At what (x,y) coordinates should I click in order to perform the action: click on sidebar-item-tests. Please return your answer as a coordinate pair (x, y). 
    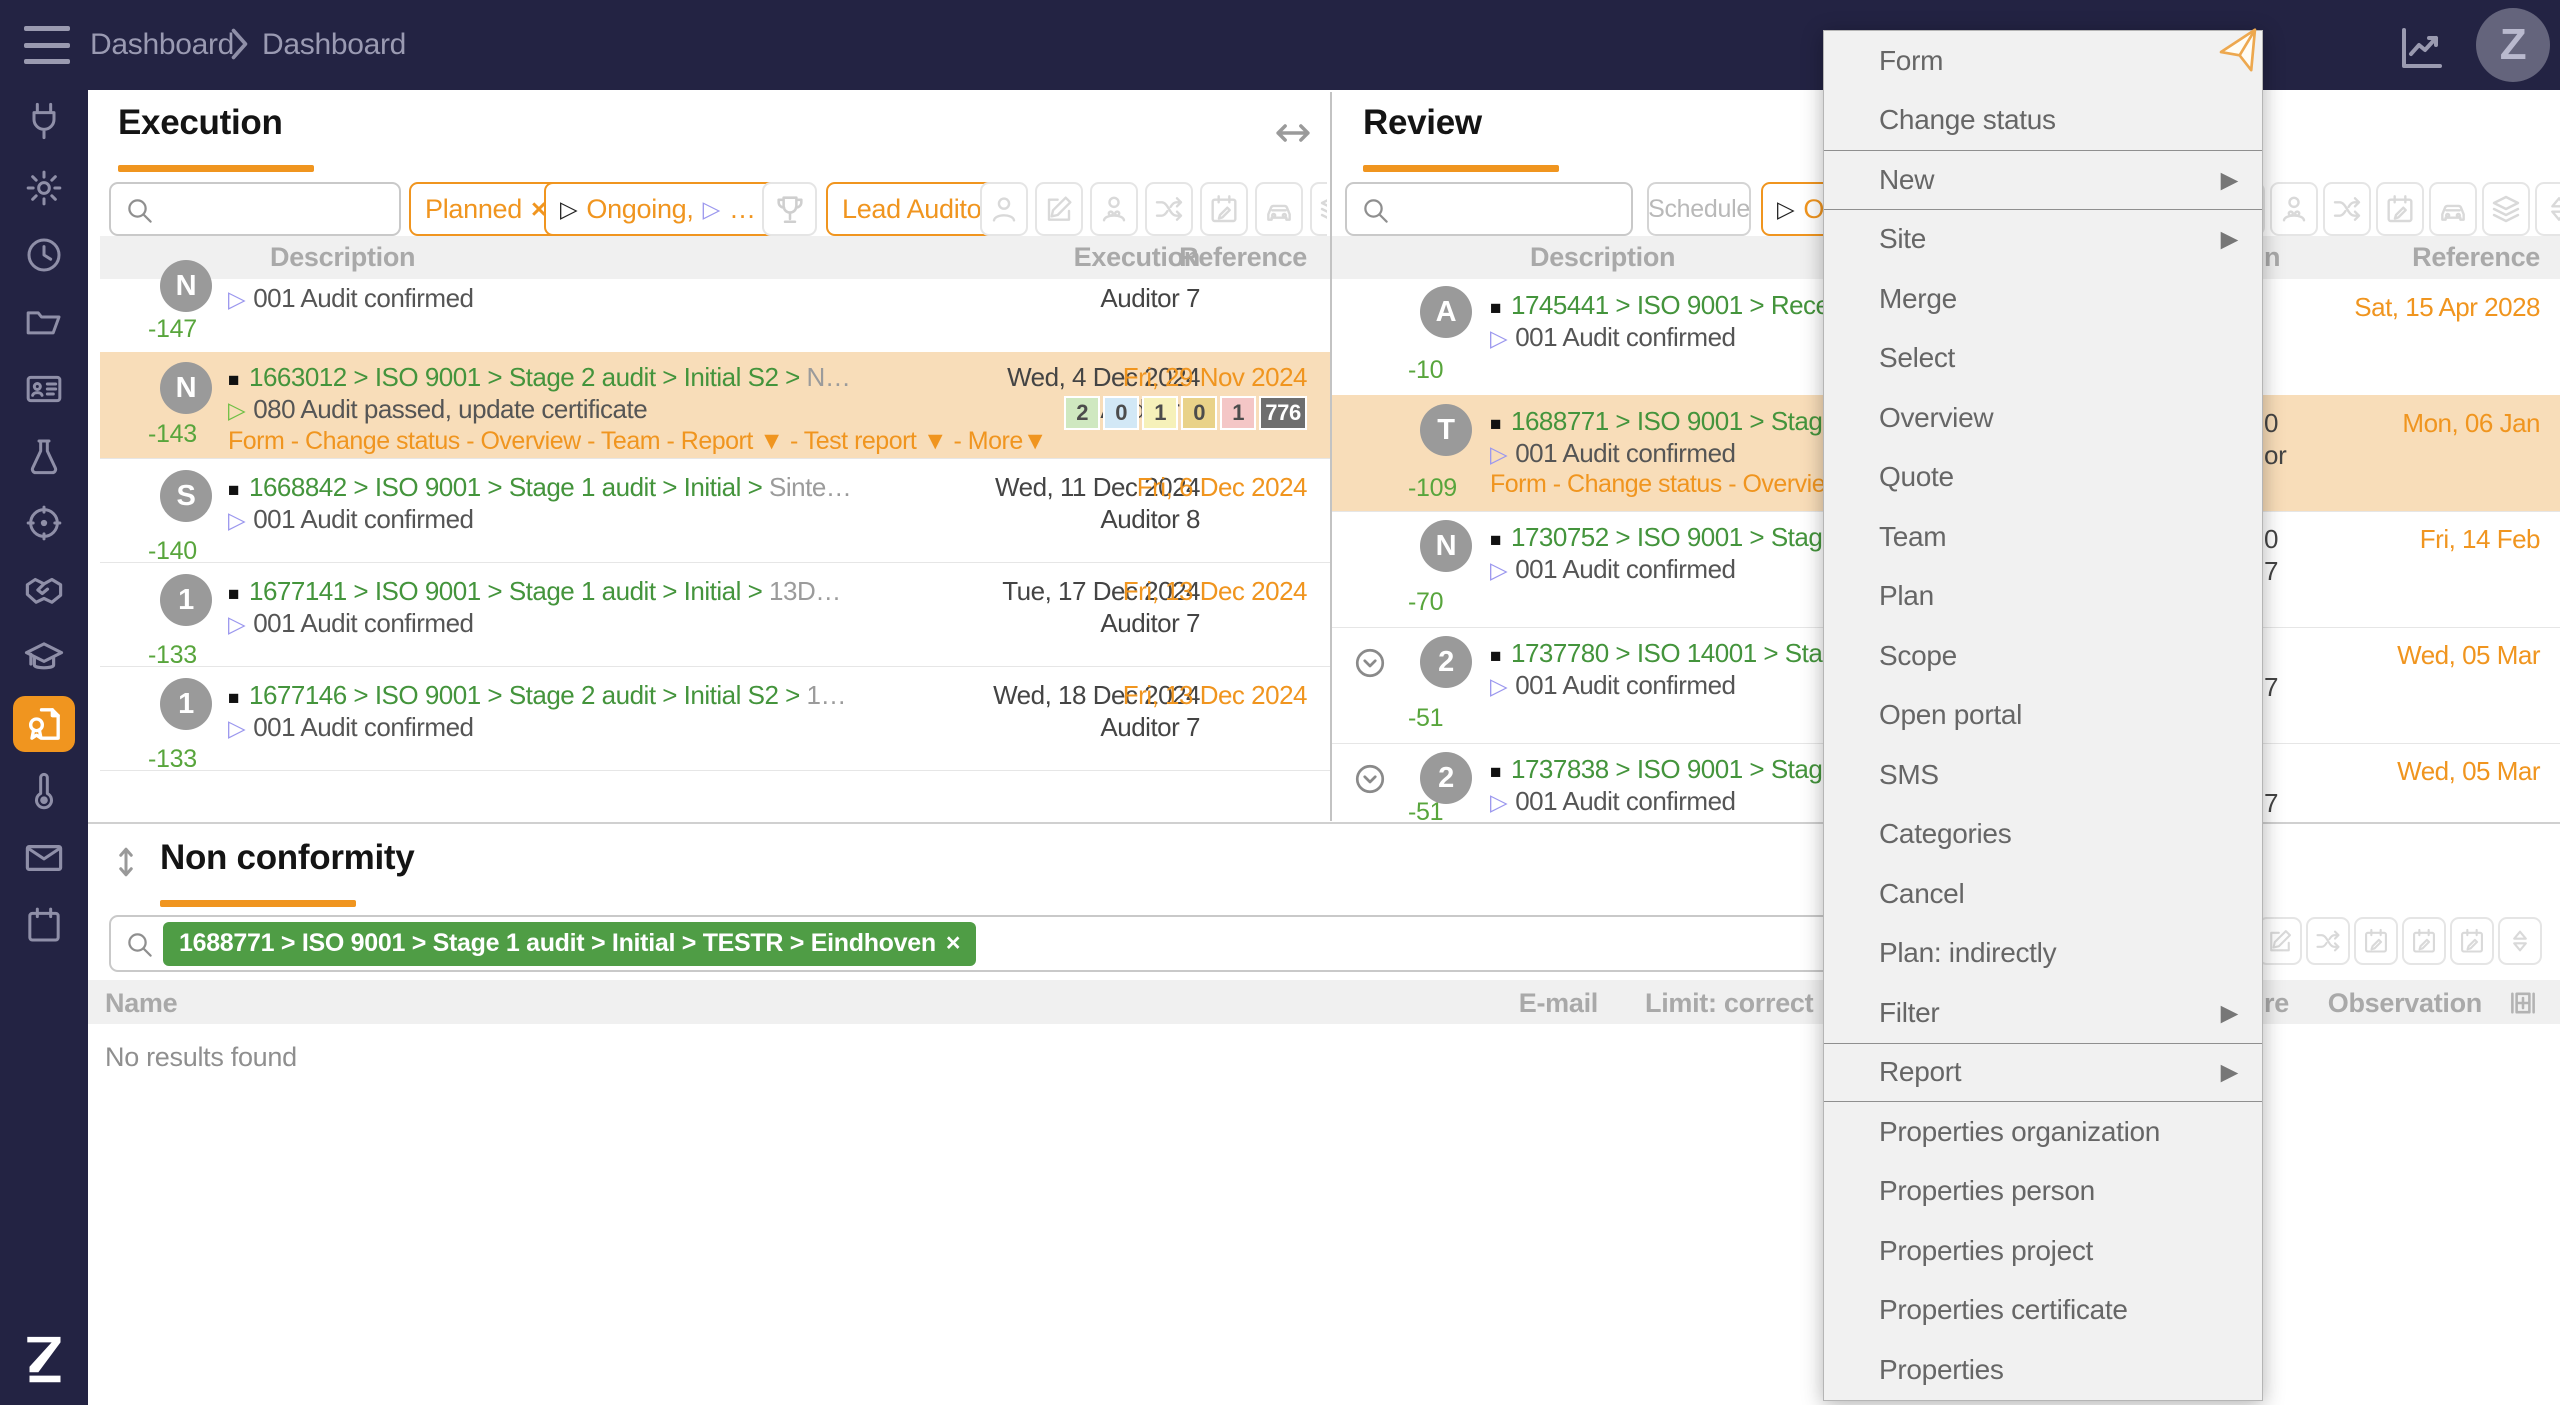
    Looking at the image, I should click on (44, 456).